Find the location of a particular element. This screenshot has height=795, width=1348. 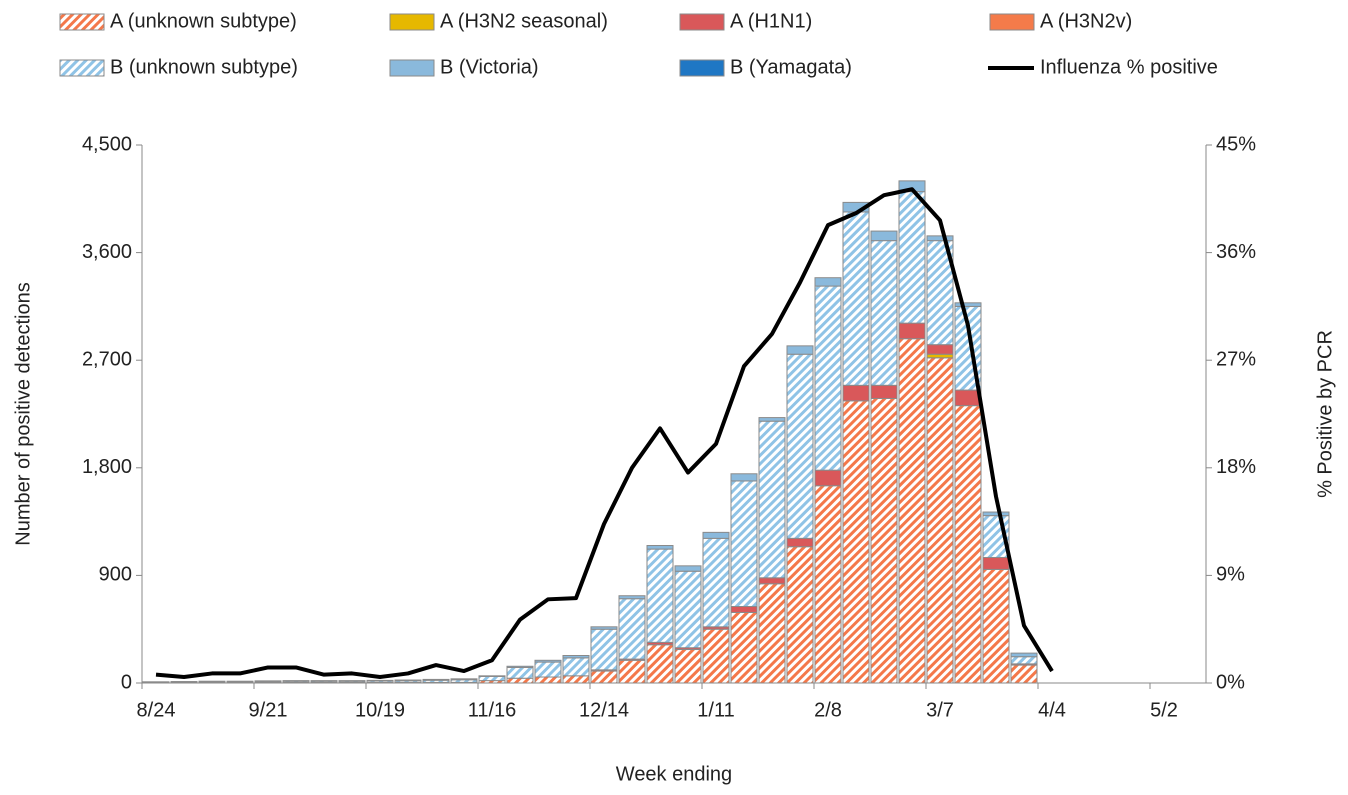

legend-label: A (H1N1) is located at coordinates (771, 21).